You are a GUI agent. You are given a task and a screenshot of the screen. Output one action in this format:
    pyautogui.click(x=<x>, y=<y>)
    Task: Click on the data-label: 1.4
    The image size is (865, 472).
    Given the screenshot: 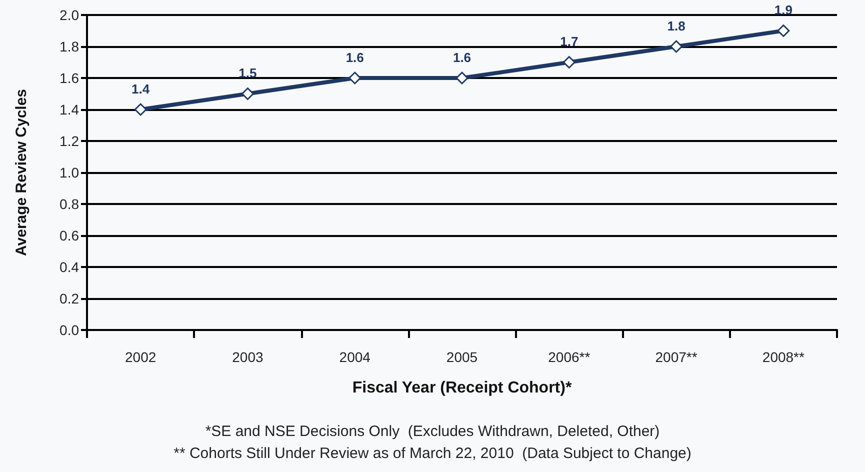 What is the action you would take?
    pyautogui.click(x=141, y=88)
    